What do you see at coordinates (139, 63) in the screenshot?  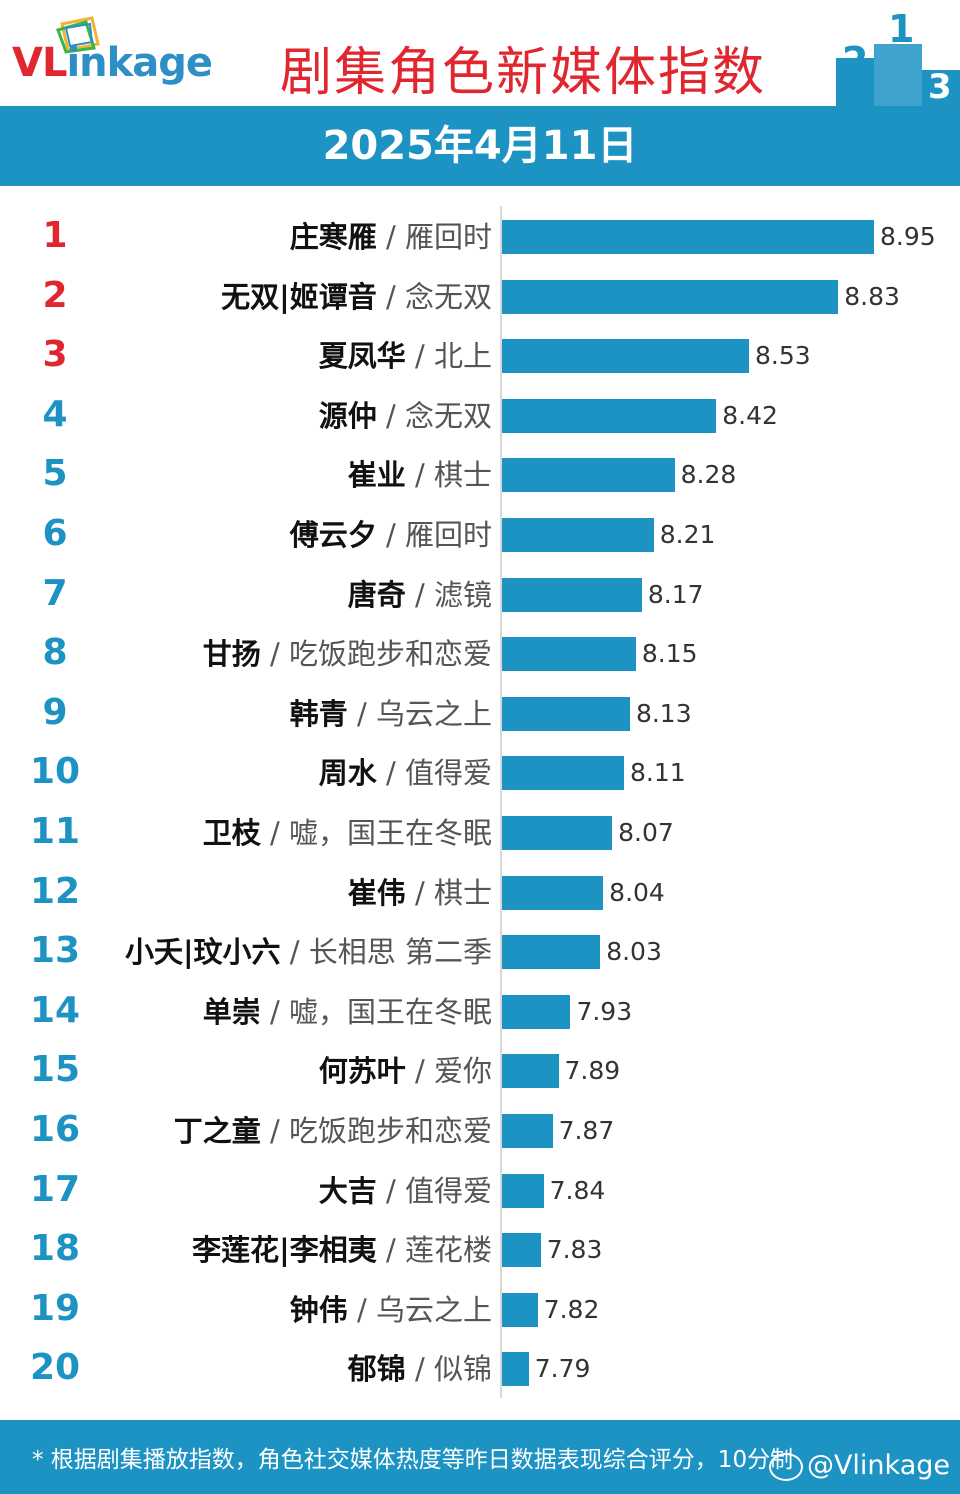 I see `logo-text-inkage: inkage` at bounding box center [139, 63].